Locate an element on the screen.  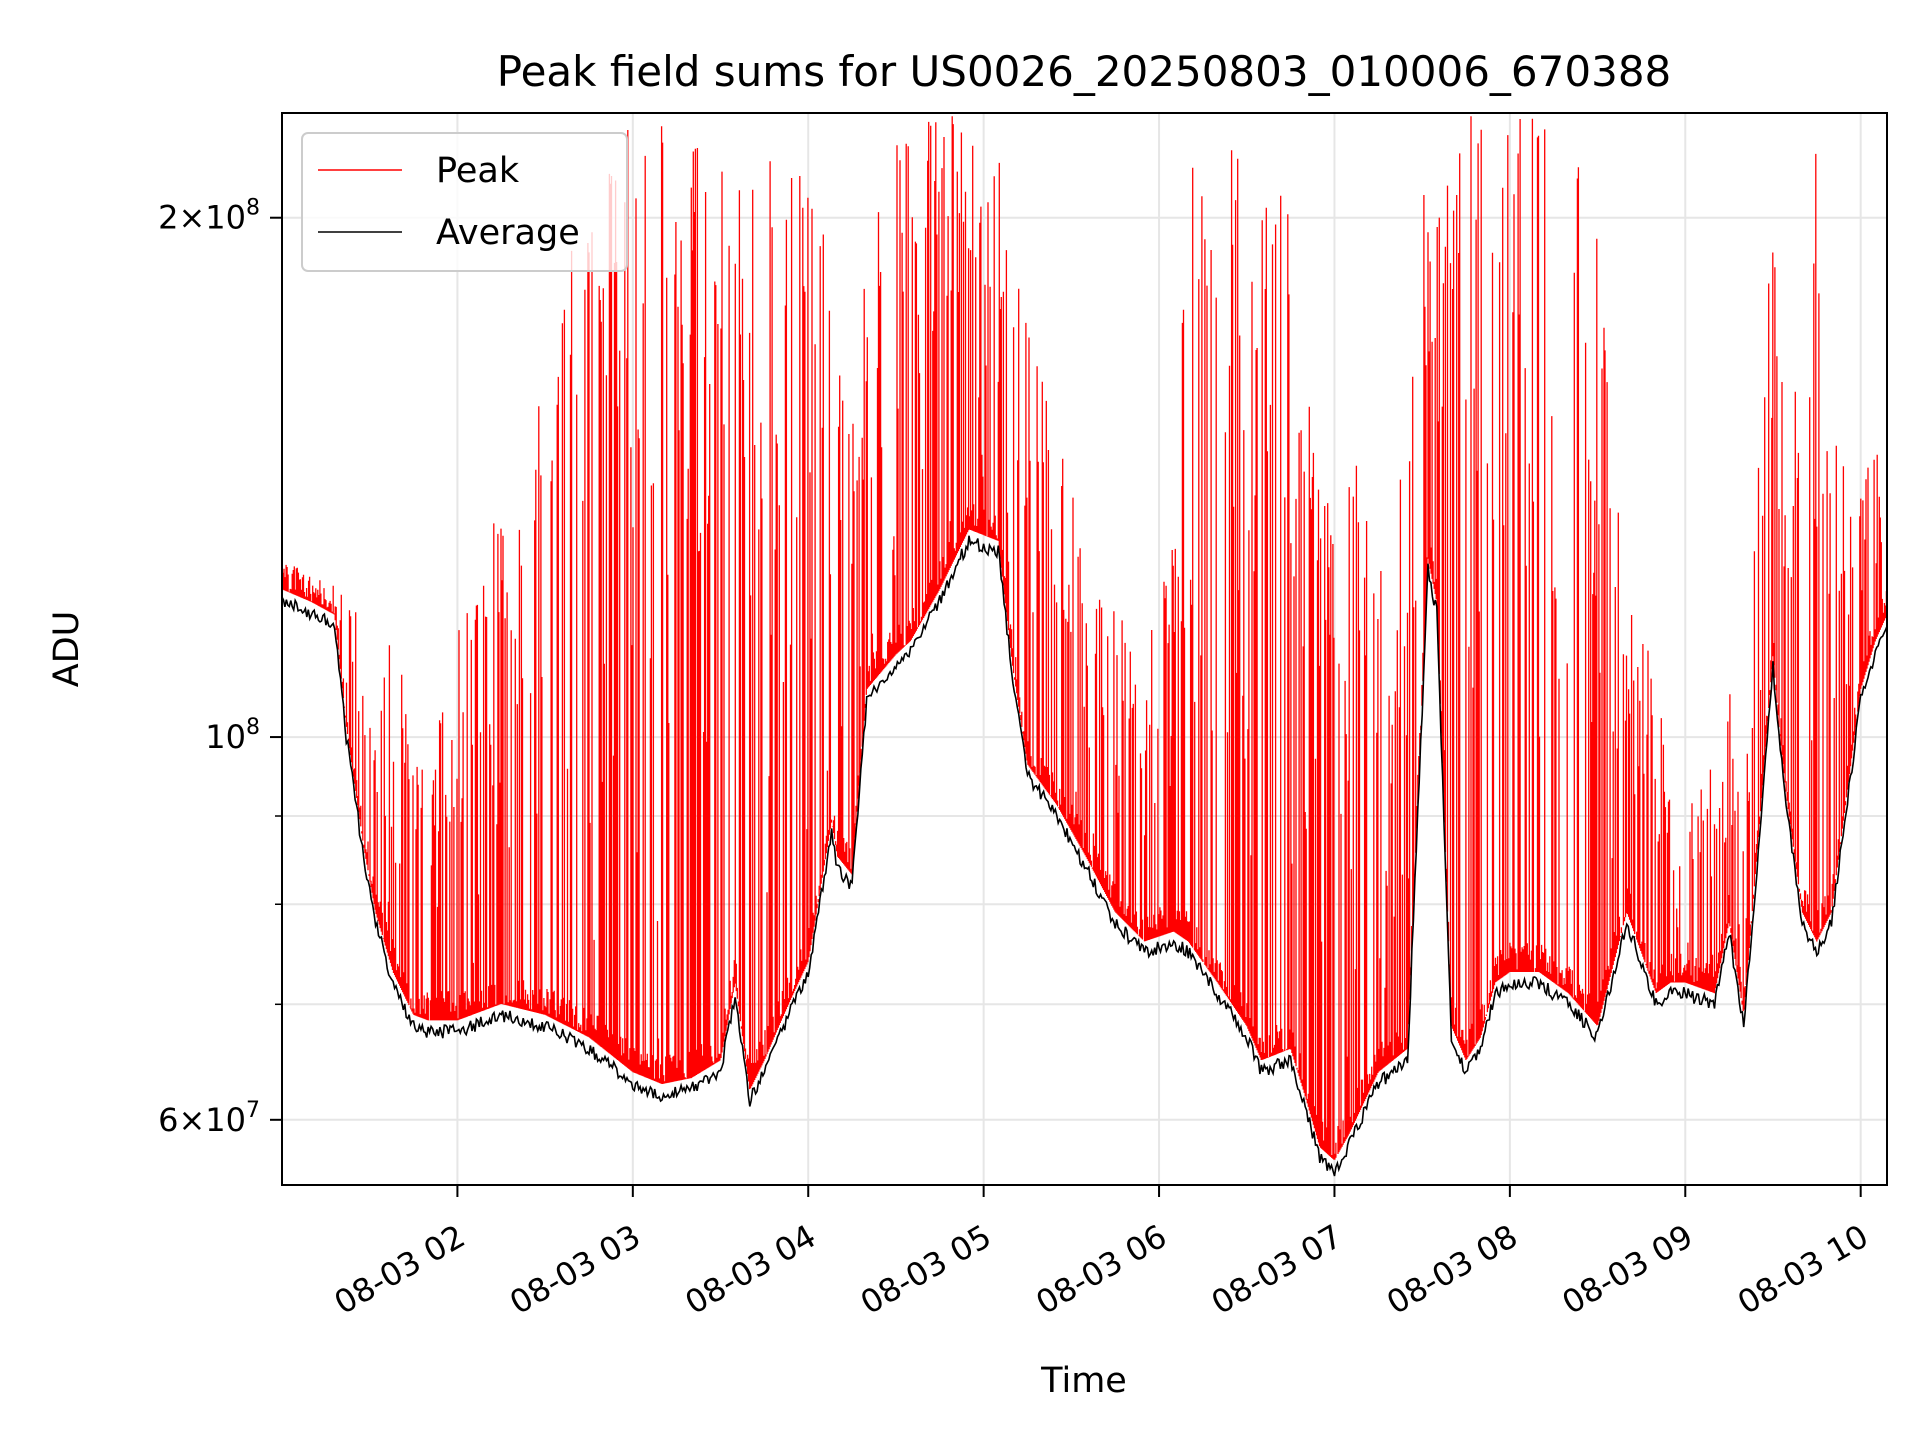
y-axis: 6×107 108 2×108 is located at coordinates (220, 667).